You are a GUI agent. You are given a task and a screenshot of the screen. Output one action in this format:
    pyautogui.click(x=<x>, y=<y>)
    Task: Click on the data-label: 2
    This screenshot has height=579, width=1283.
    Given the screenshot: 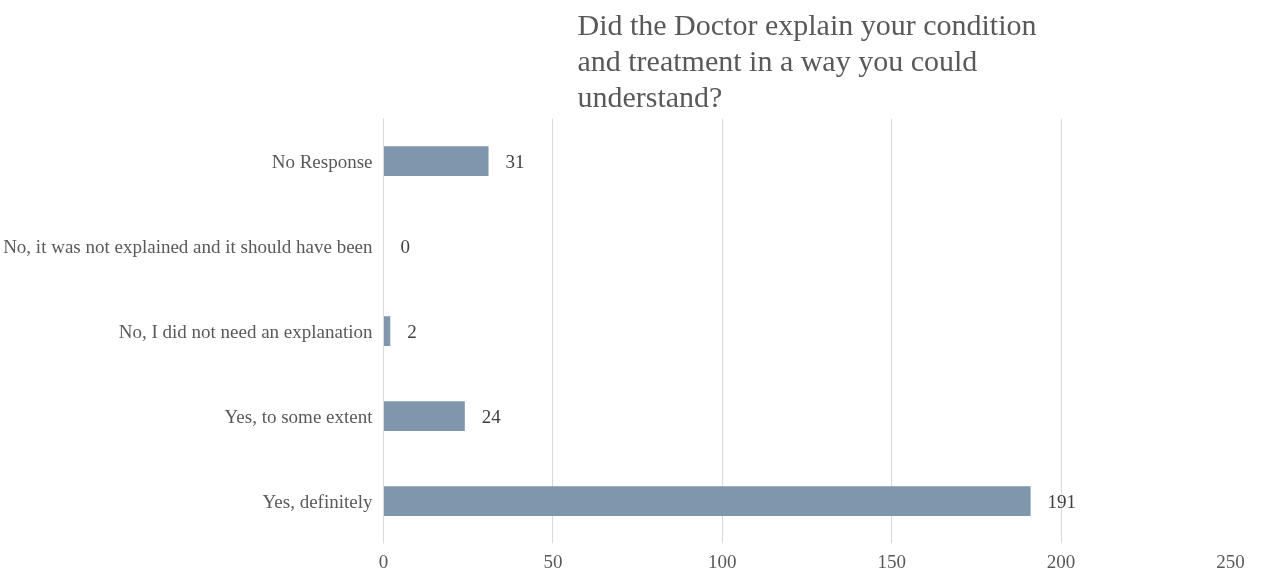 What is the action you would take?
    pyautogui.click(x=412, y=331)
    